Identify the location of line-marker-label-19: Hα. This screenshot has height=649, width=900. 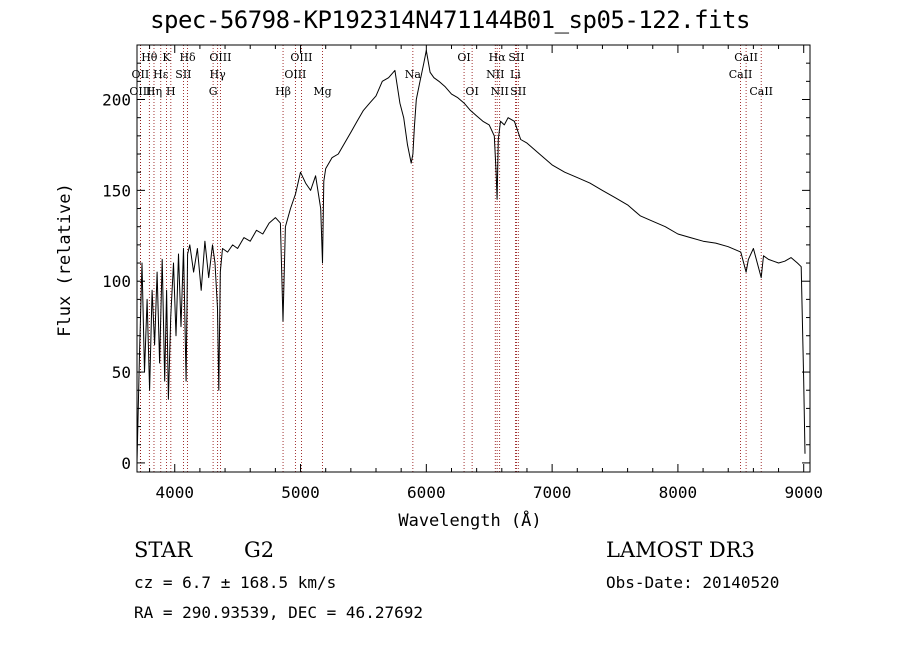
(498, 57).